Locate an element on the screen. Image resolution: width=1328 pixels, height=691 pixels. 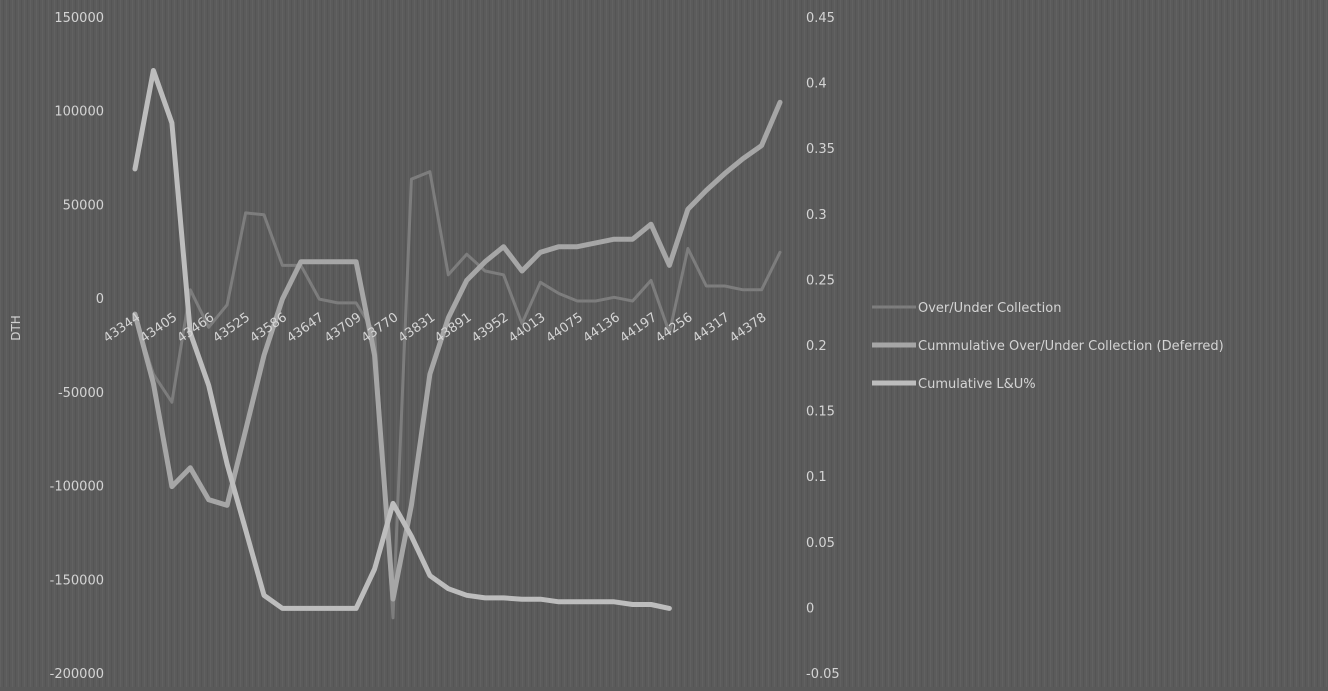
legend-label: Over/Under Collection is located at coordinates (989, 308).